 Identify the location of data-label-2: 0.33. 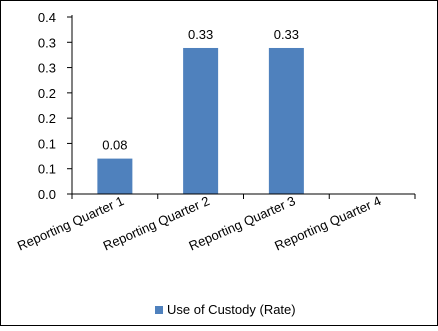
(200, 34).